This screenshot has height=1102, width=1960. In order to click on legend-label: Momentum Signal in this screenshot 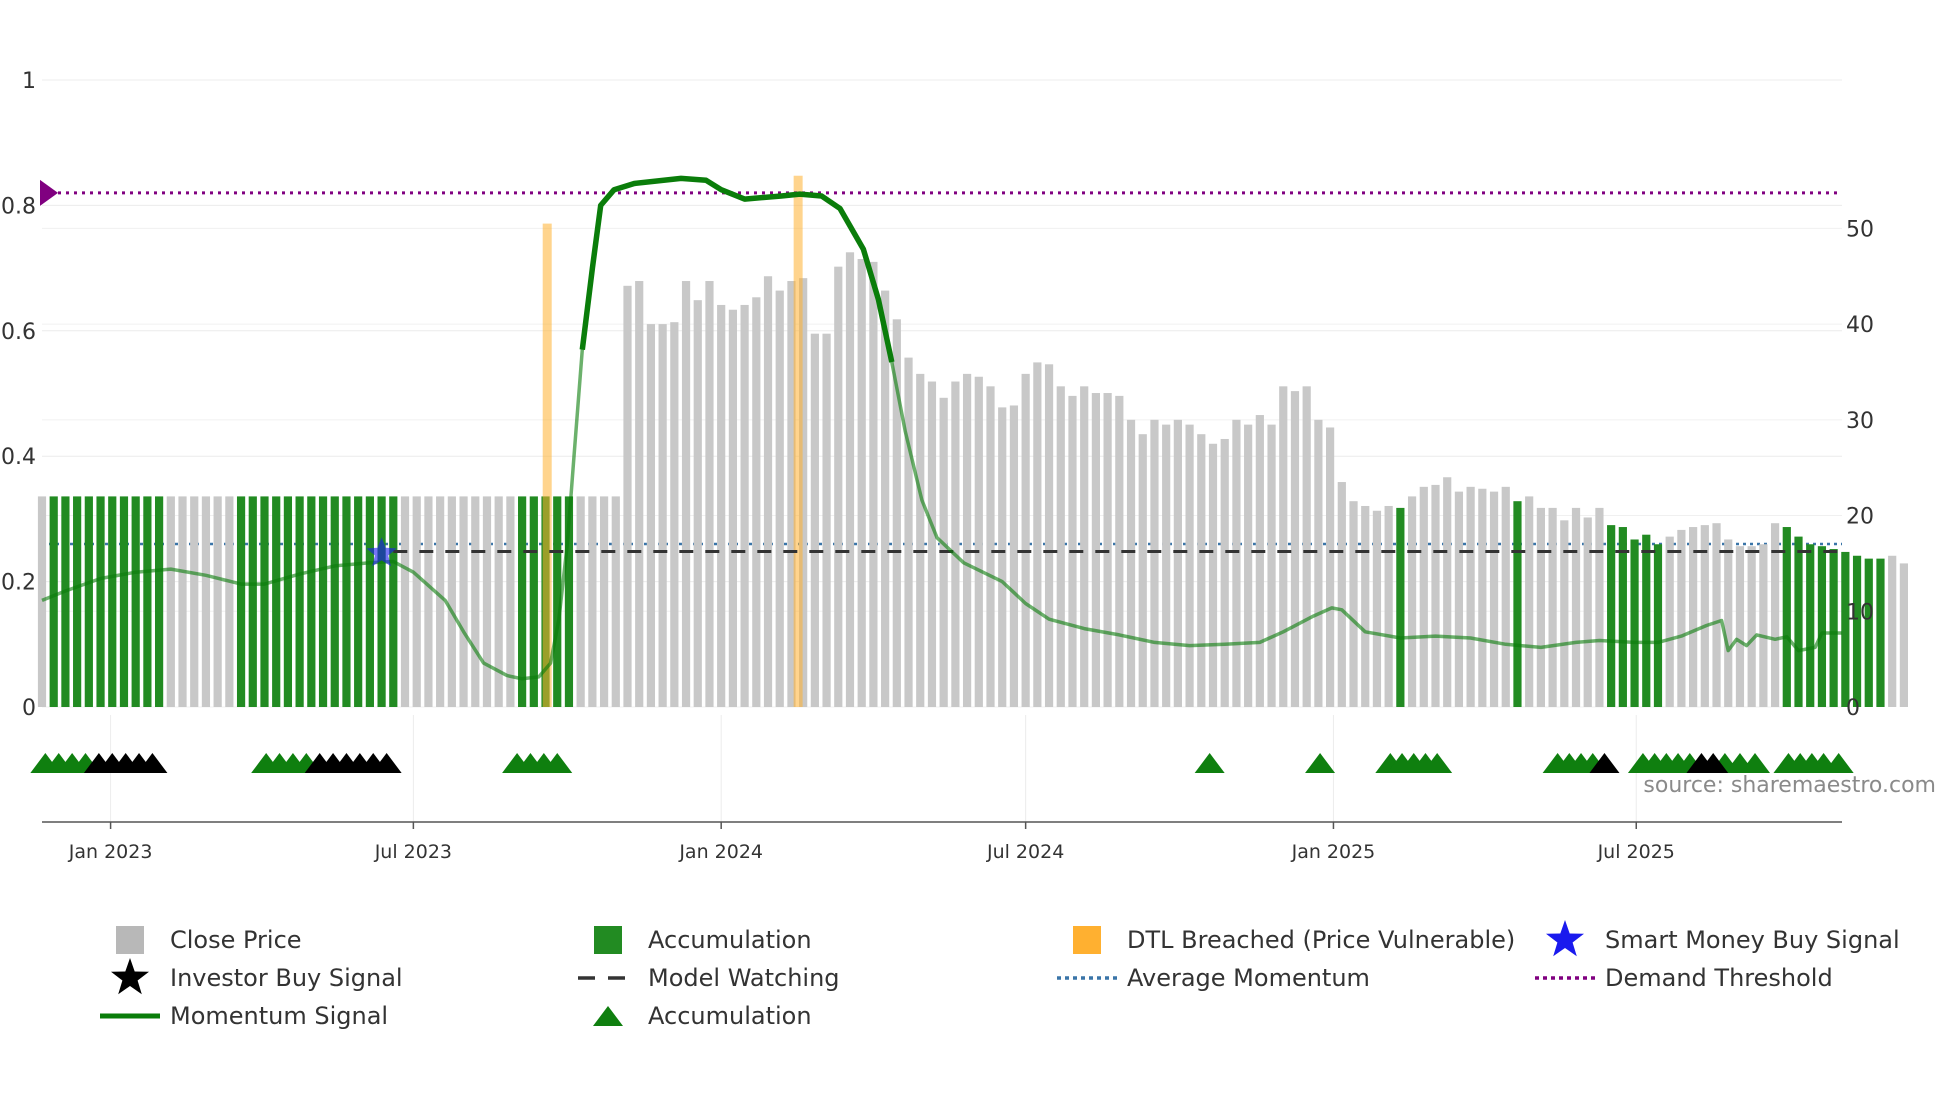, I will do `click(279, 1016)`.